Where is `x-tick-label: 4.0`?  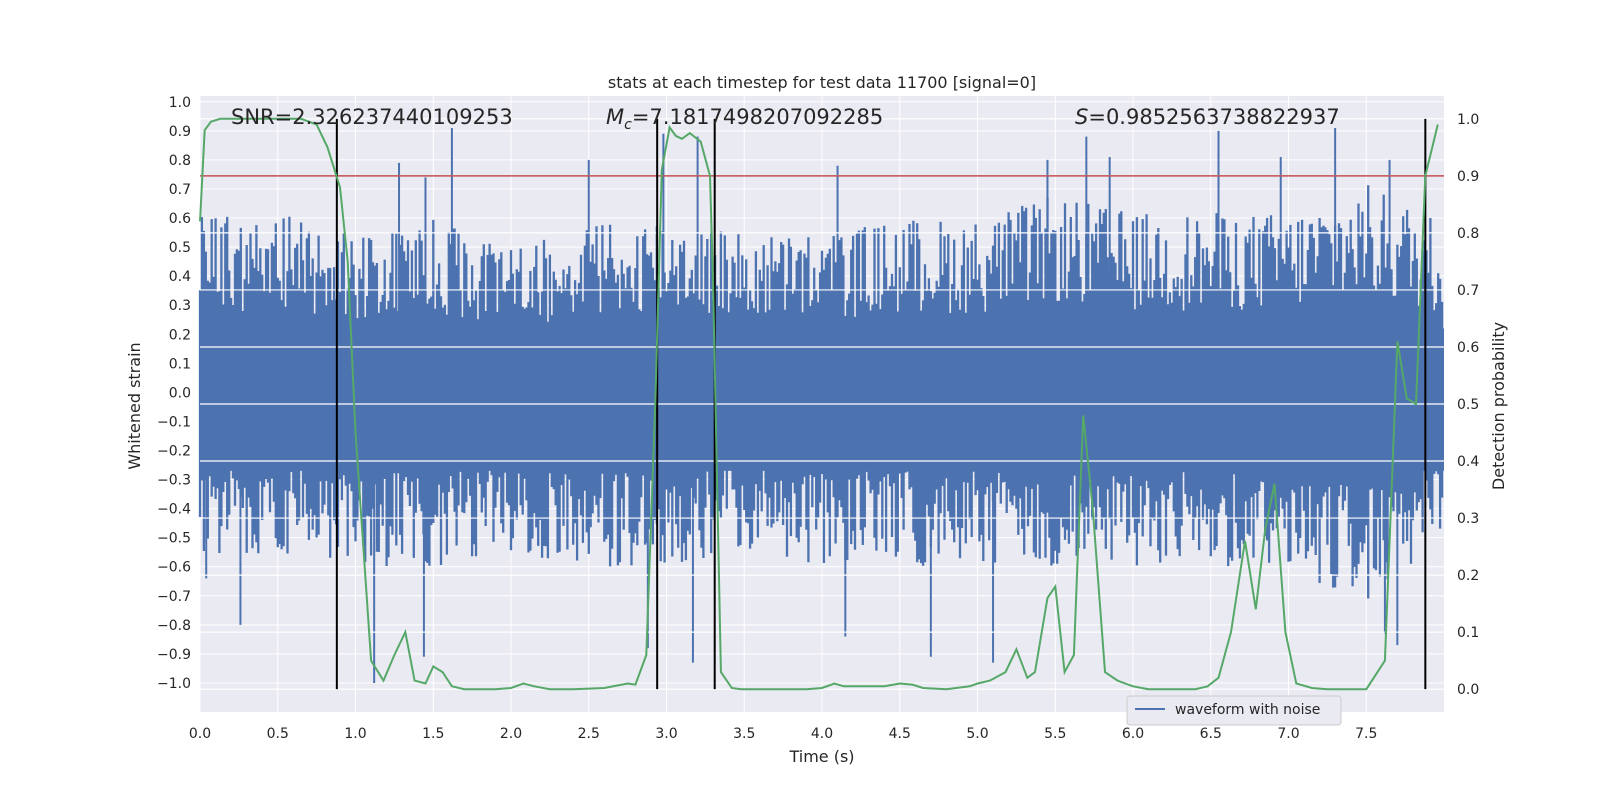
x-tick-label: 4.0 is located at coordinates (822, 734).